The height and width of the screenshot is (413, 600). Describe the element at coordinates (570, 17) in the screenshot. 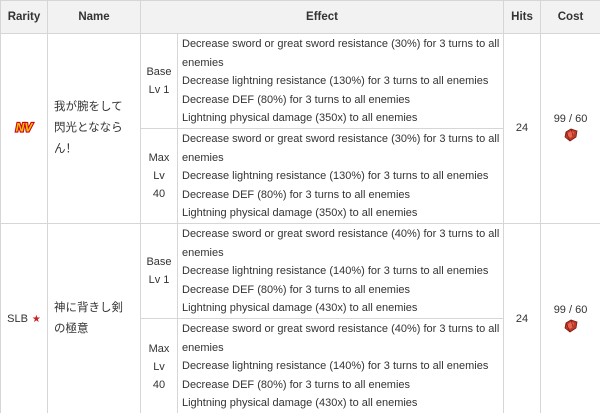

I see `cost-header: Cost` at that location.